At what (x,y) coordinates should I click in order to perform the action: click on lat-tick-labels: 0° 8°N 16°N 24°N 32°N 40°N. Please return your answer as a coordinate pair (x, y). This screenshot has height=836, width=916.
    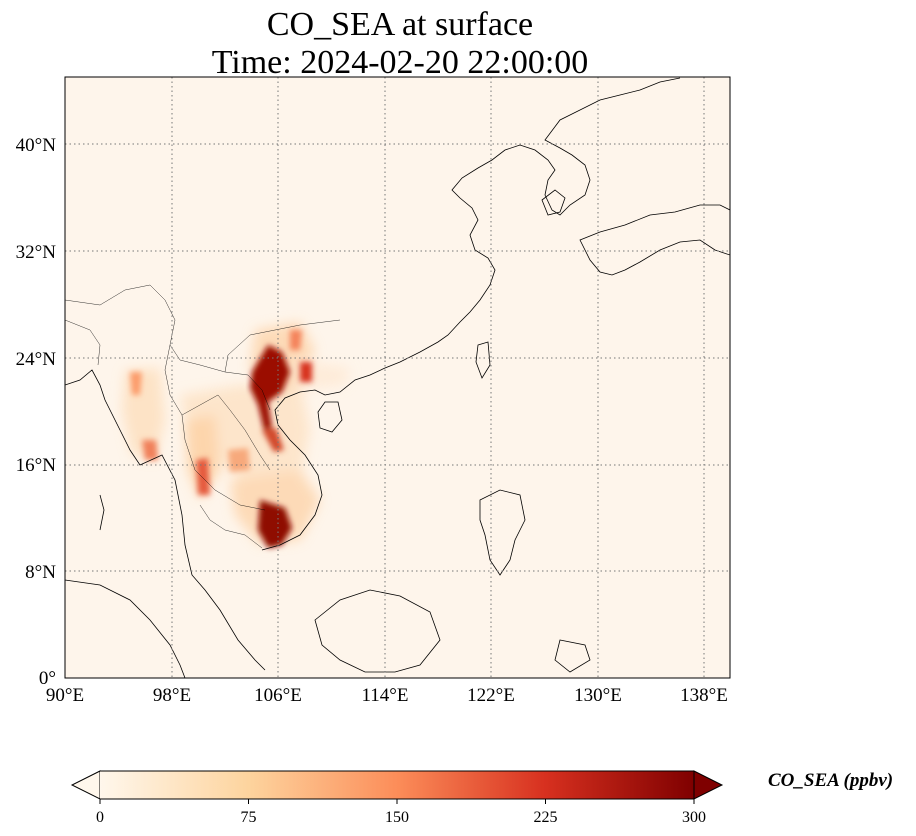
    Looking at the image, I should click on (36, 412).